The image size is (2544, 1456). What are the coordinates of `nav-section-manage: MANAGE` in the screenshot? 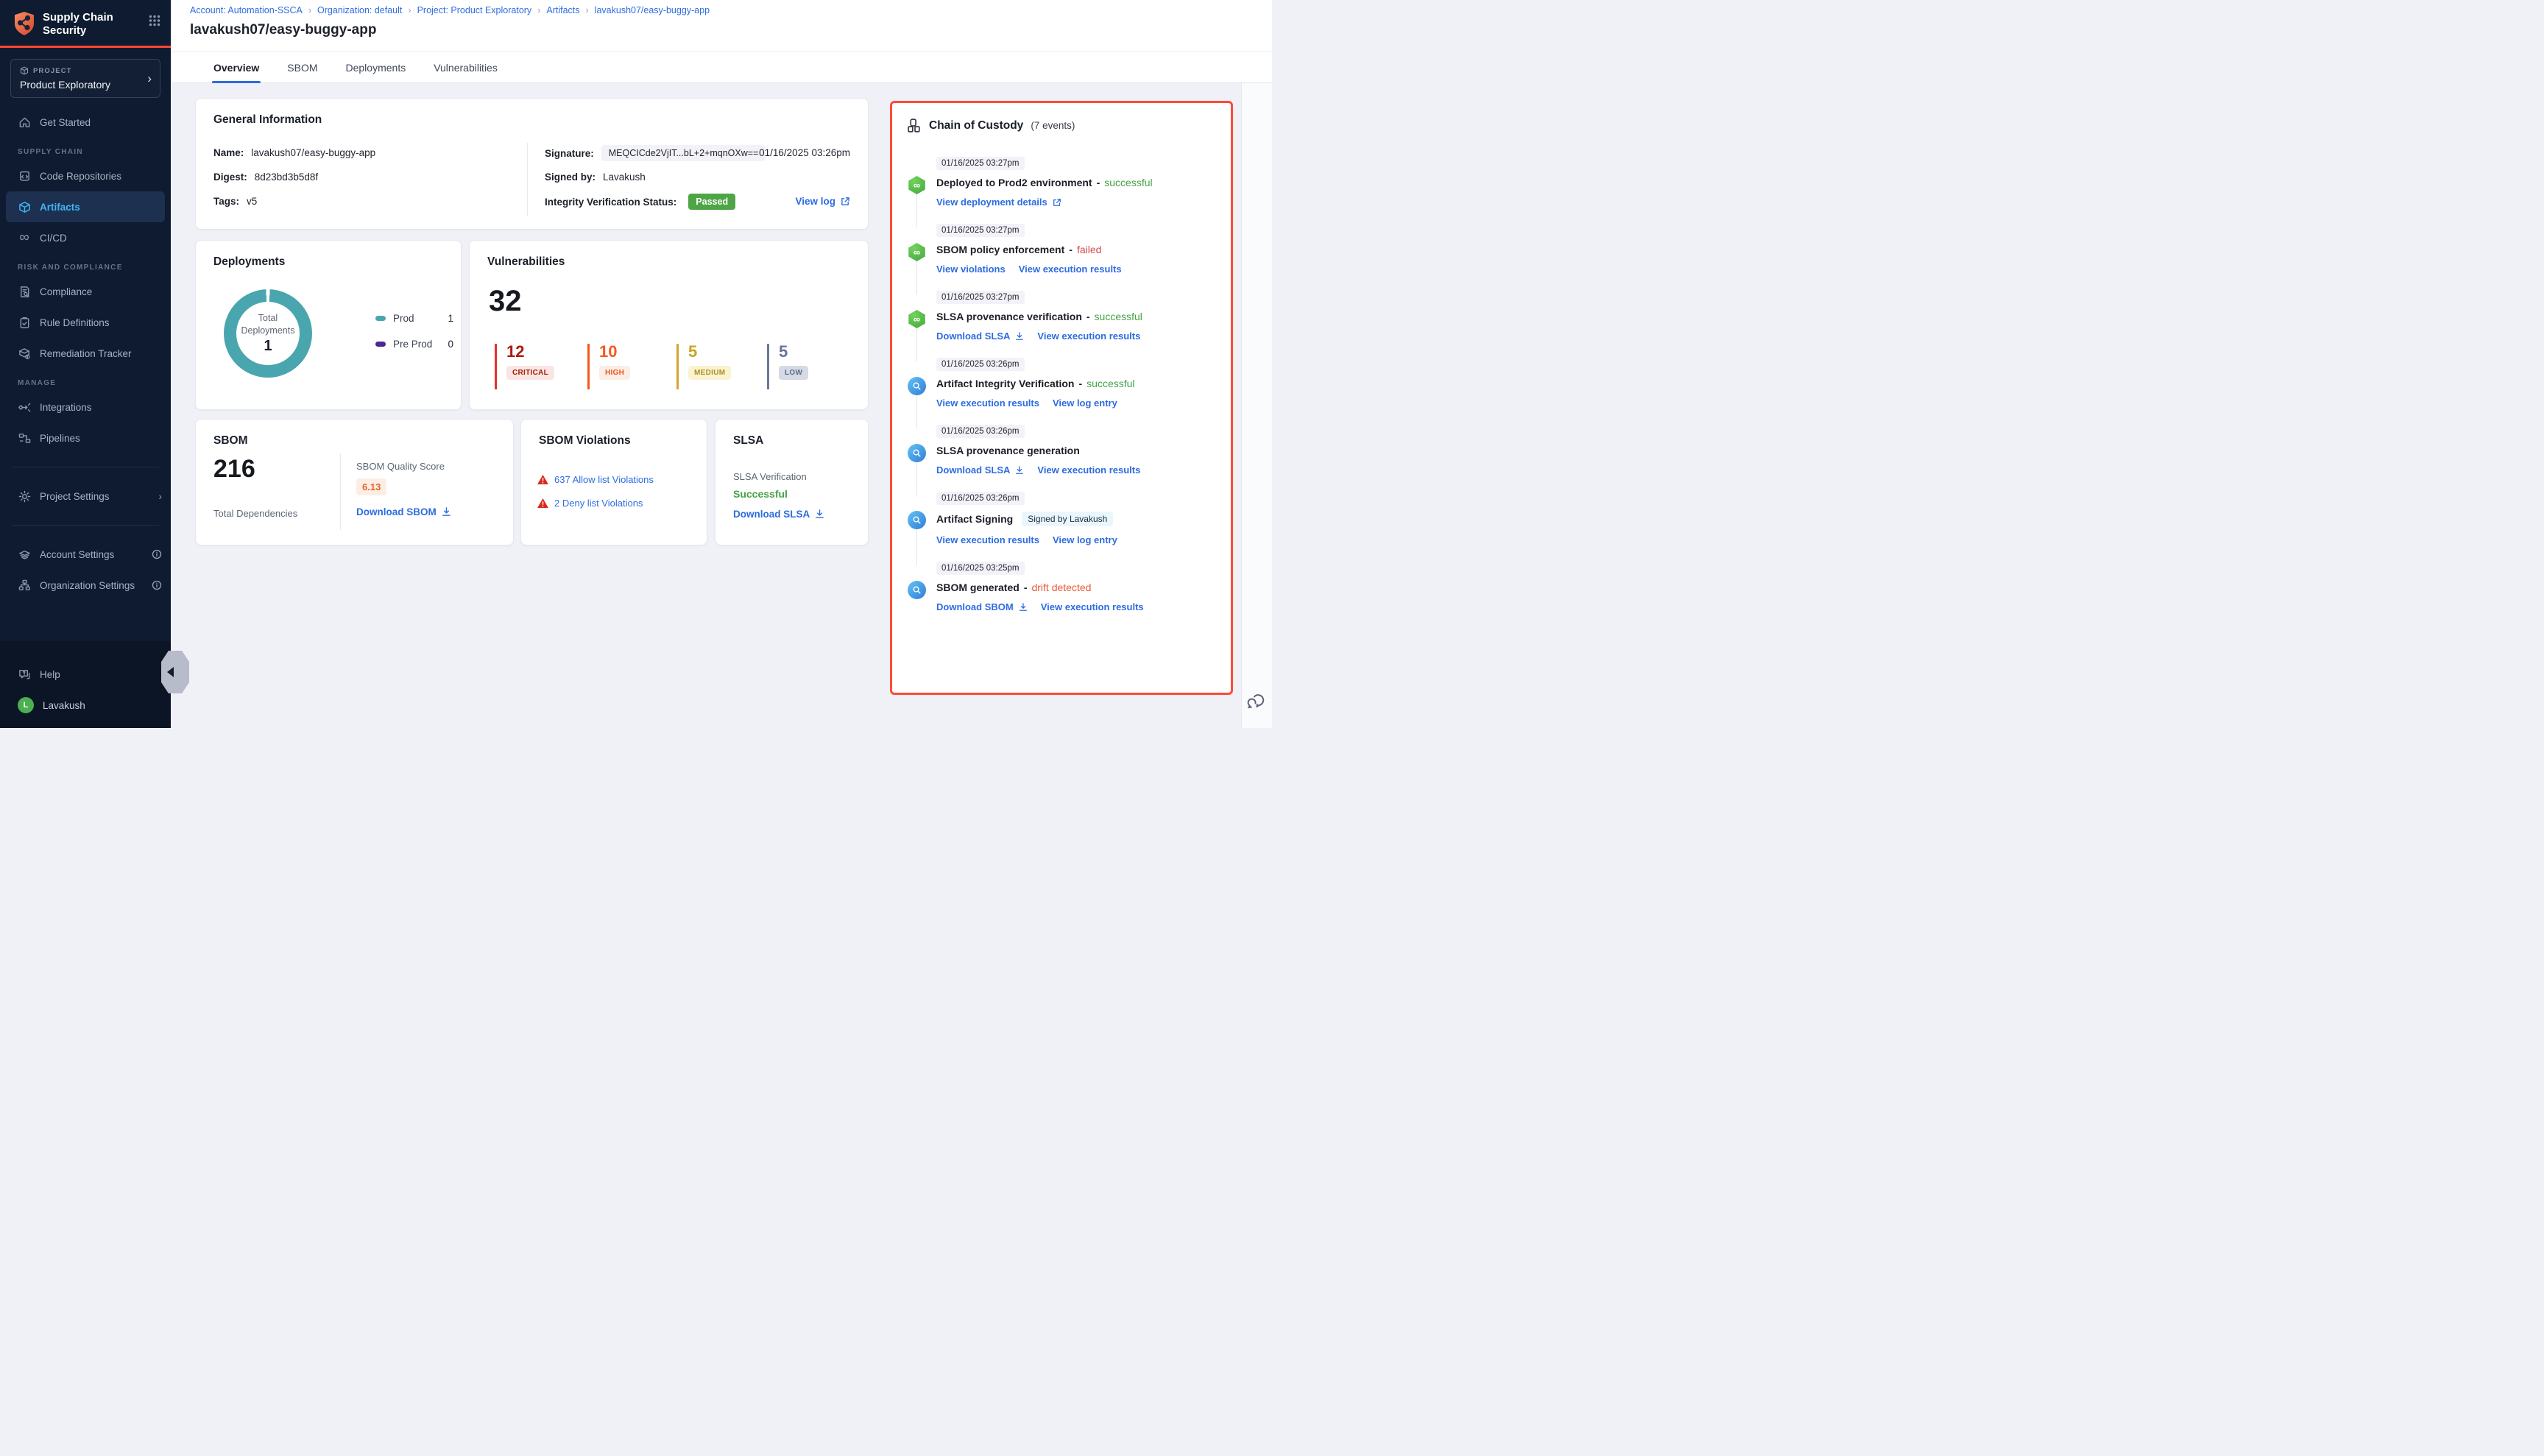 It's located at (37, 383).